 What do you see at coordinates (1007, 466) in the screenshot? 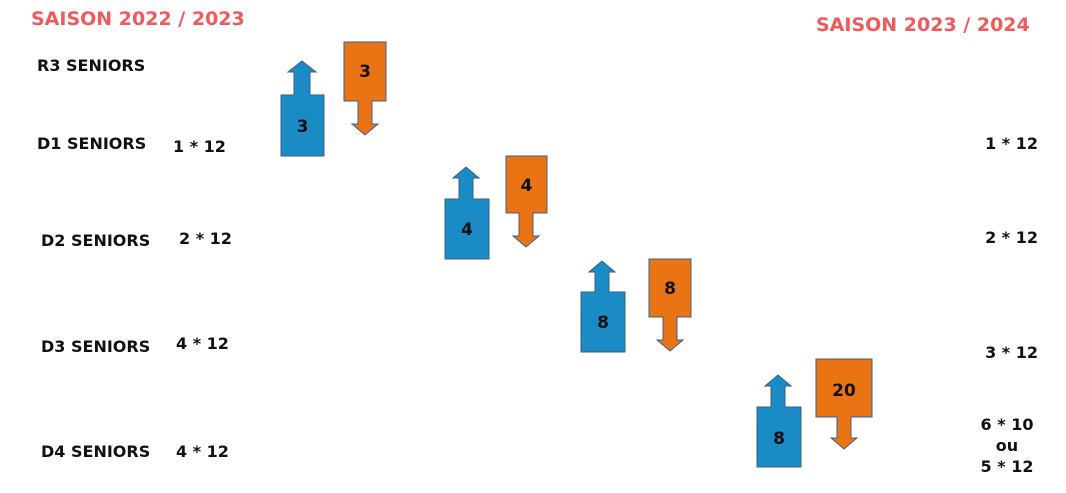
I see `count-2023-d4-option-b: 5 * 12` at bounding box center [1007, 466].